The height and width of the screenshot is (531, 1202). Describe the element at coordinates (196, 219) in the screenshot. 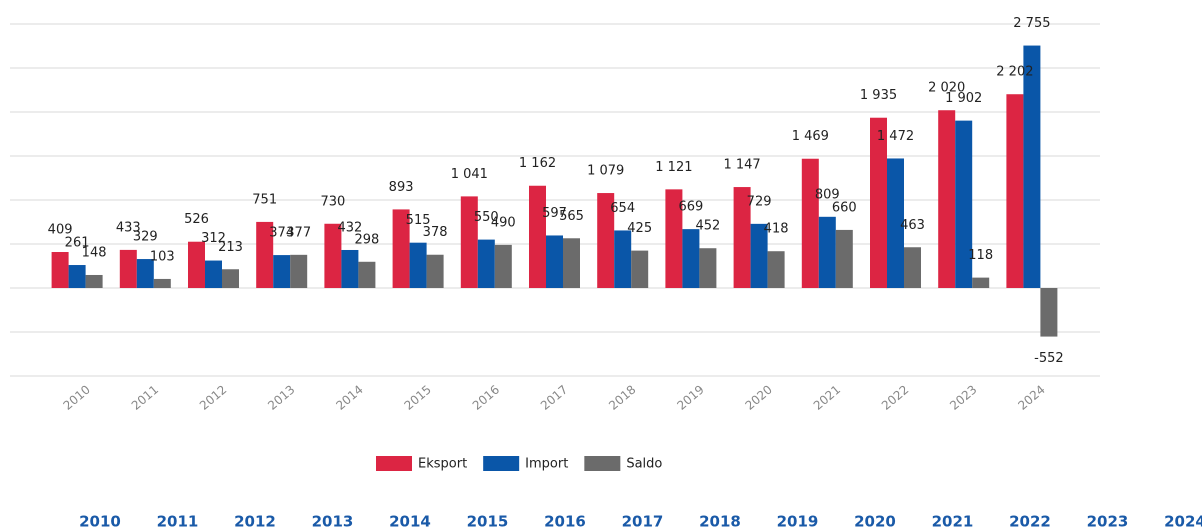

I see `data-label: 526` at that location.